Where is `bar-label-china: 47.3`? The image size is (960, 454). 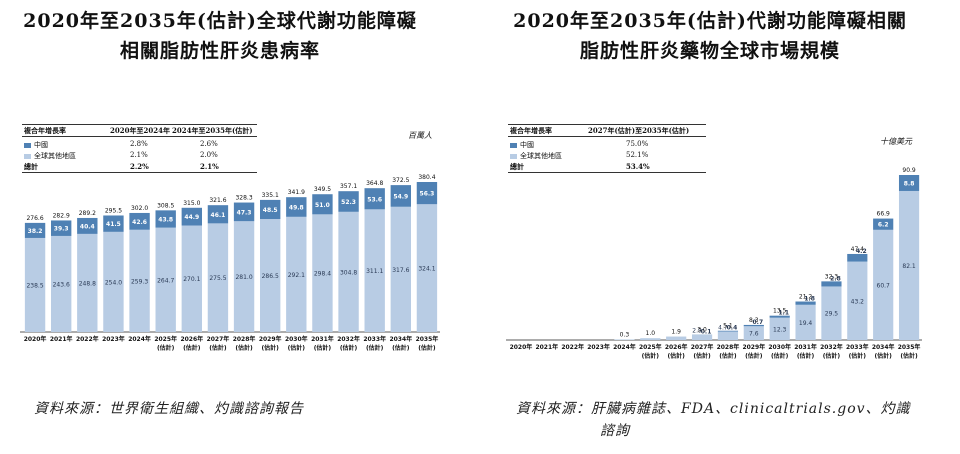
bar-label-china: 47.3 is located at coordinates (244, 212).